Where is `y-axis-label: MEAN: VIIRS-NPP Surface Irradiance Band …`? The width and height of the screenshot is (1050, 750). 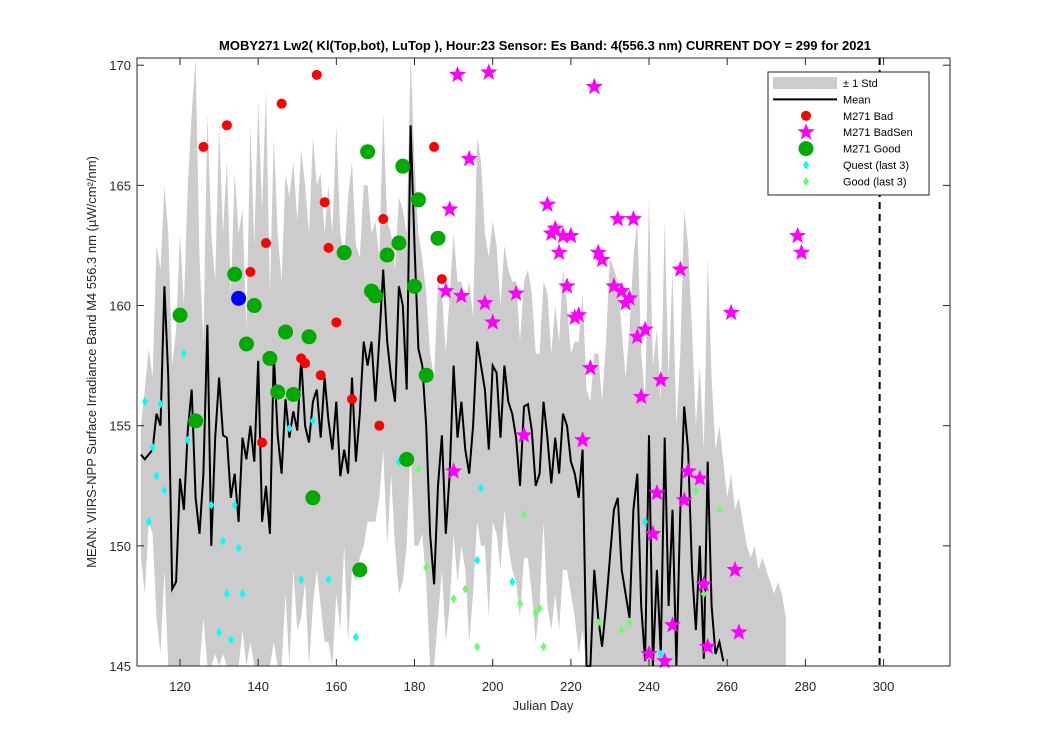
y-axis-label: MEAN: VIIRS-NPP Surface Irradiance Band … is located at coordinates (91, 362).